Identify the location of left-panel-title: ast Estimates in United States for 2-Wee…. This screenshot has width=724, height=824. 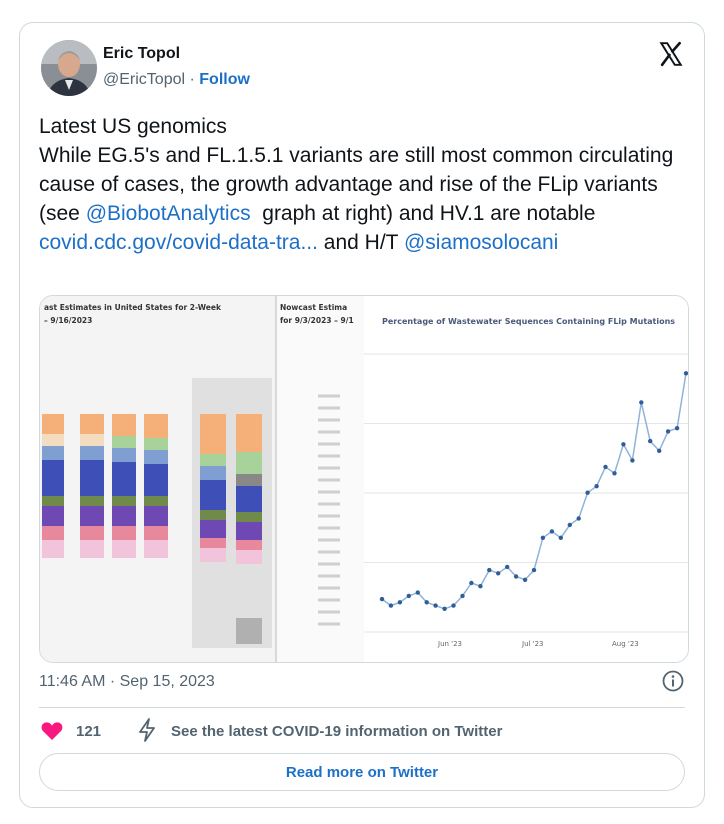
(133, 307).